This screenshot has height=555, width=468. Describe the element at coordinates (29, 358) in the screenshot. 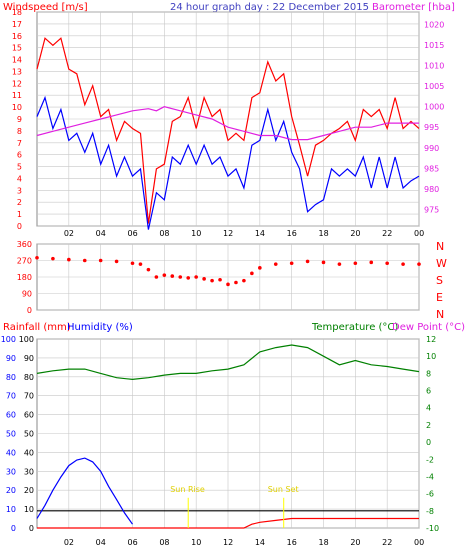

I see `humidity-y-tick: 90` at that location.